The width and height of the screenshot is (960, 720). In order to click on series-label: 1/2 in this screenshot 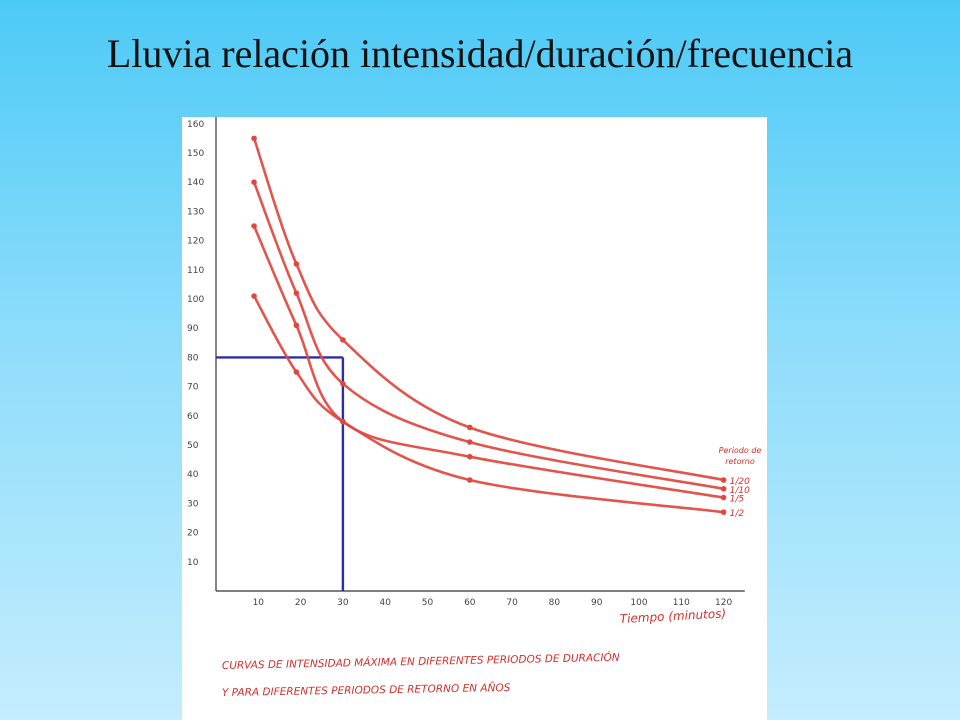, I will do `click(737, 514)`.